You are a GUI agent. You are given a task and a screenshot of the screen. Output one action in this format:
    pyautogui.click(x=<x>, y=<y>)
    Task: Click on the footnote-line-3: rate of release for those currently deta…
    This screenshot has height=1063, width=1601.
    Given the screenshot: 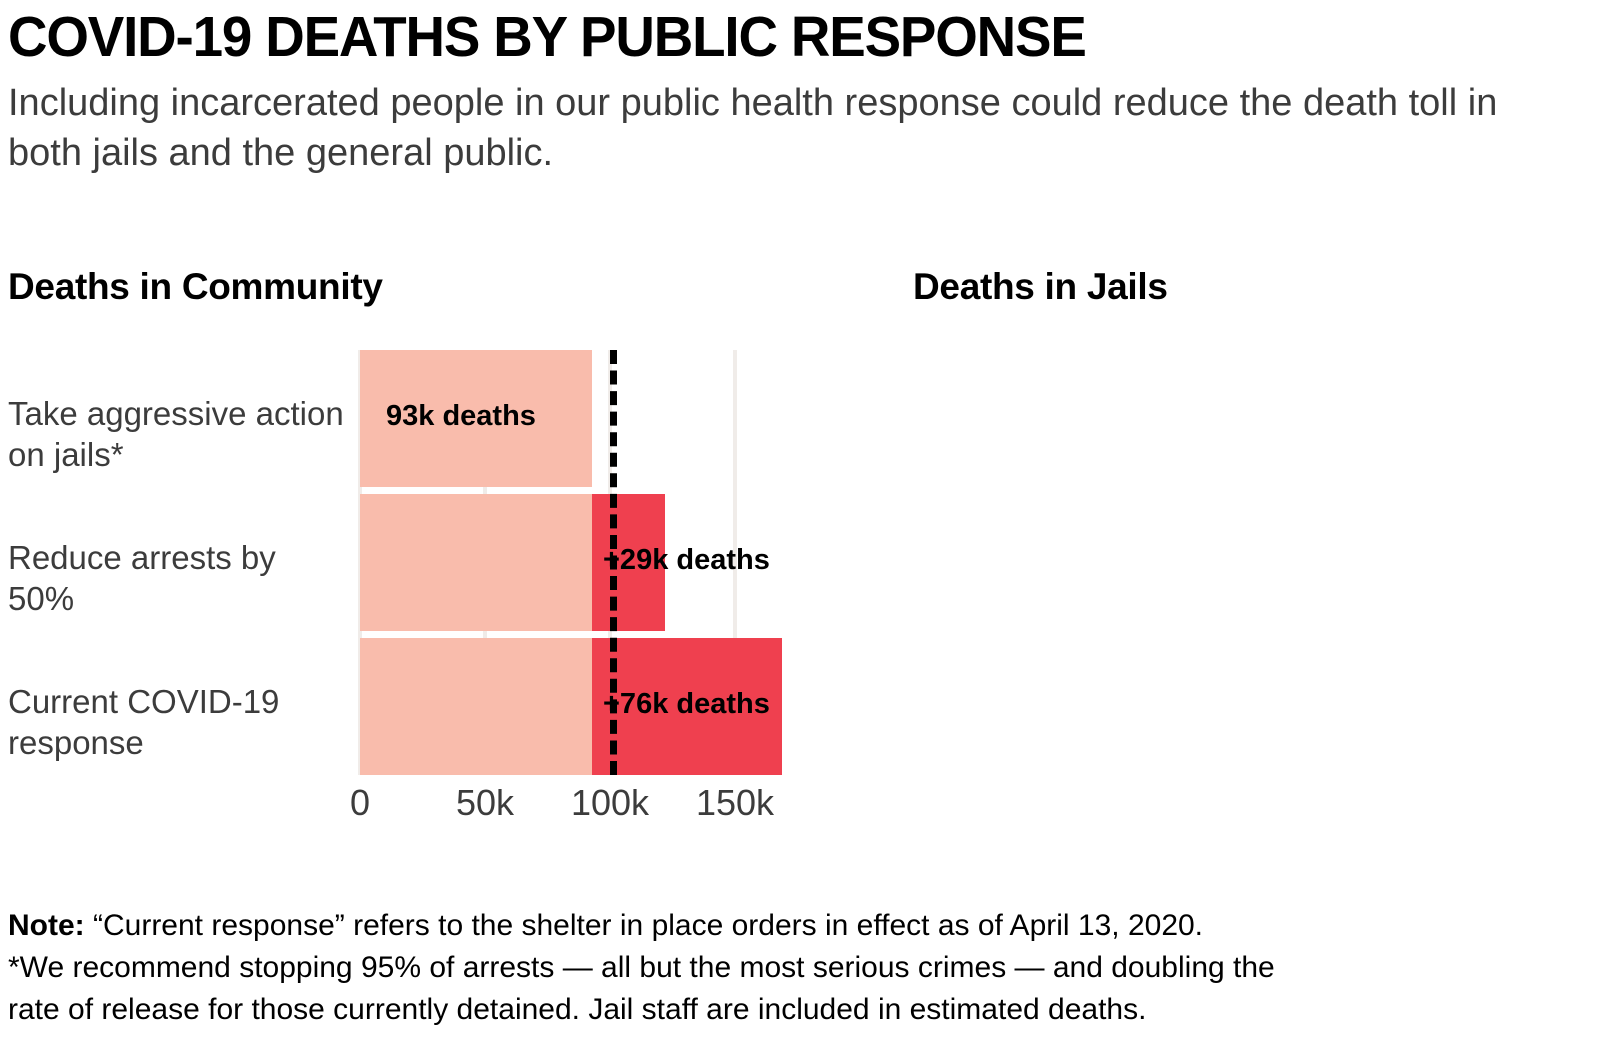 What is the action you would take?
    pyautogui.click(x=577, y=1009)
    